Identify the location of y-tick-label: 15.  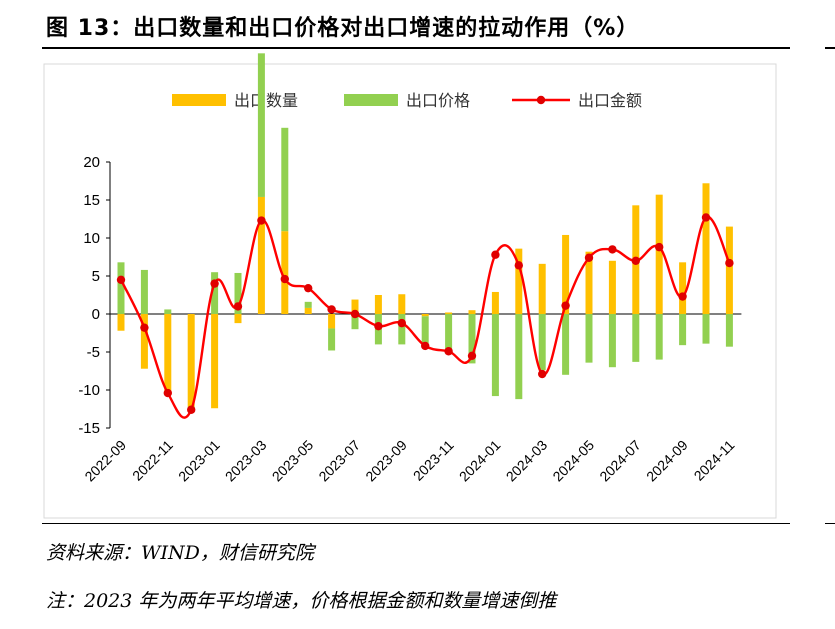
(91, 200).